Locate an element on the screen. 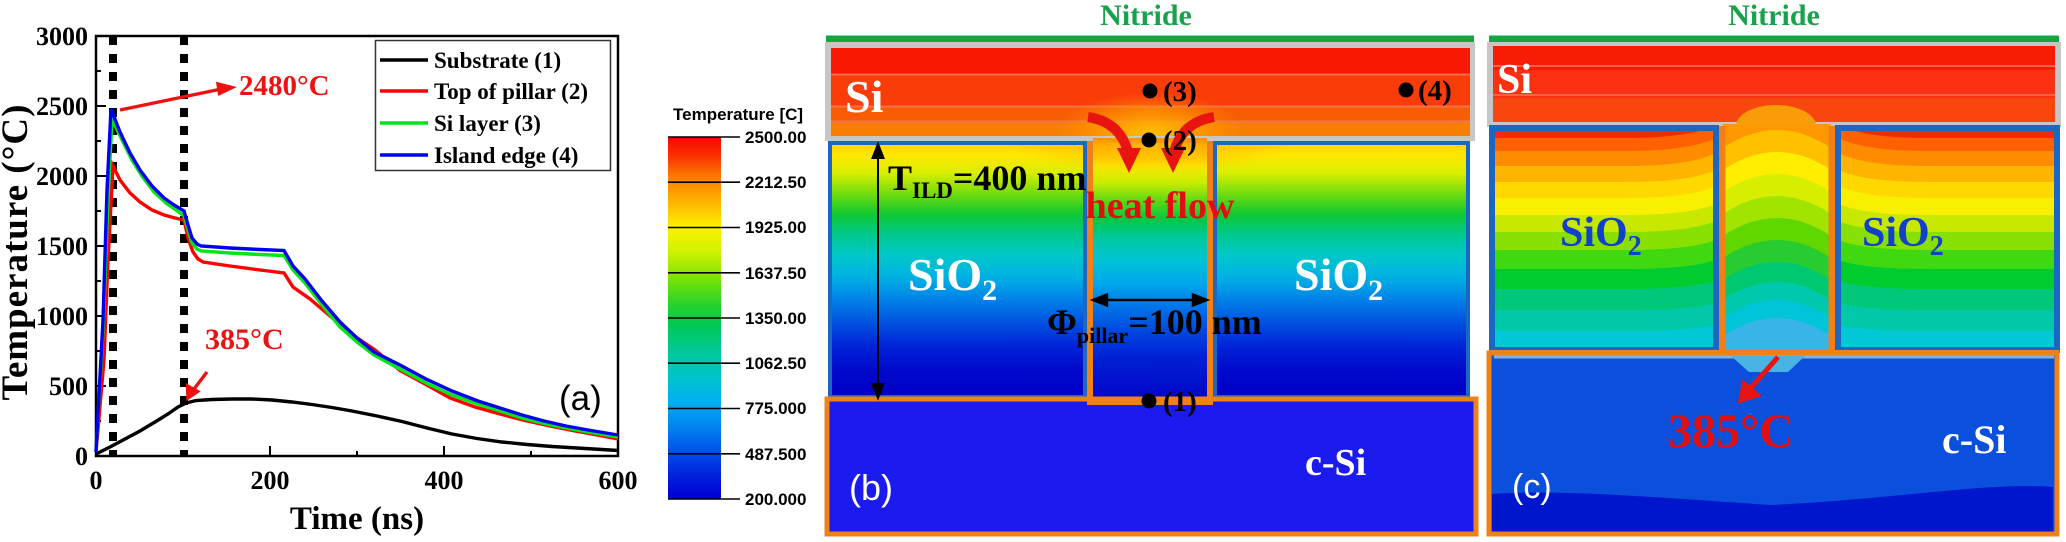  svg-text: 2500 is located at coordinates (62, 106).